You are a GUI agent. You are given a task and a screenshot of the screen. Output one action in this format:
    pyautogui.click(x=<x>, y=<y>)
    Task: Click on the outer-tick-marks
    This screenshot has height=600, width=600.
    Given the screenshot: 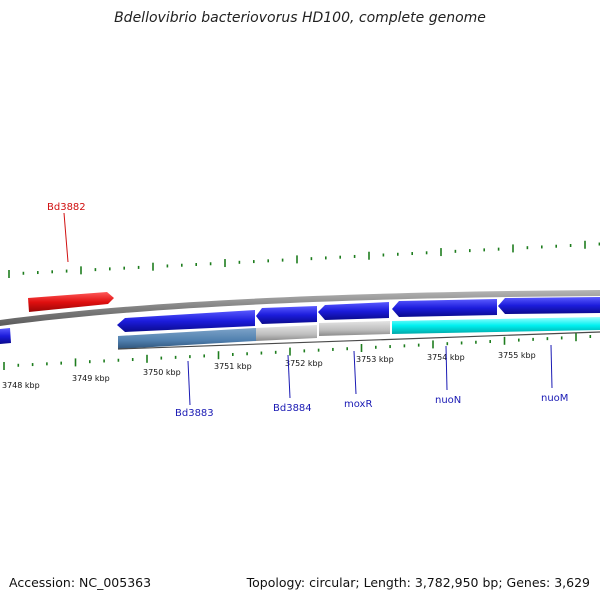 What is the action you would take?
    pyautogui.click(x=304, y=259)
    